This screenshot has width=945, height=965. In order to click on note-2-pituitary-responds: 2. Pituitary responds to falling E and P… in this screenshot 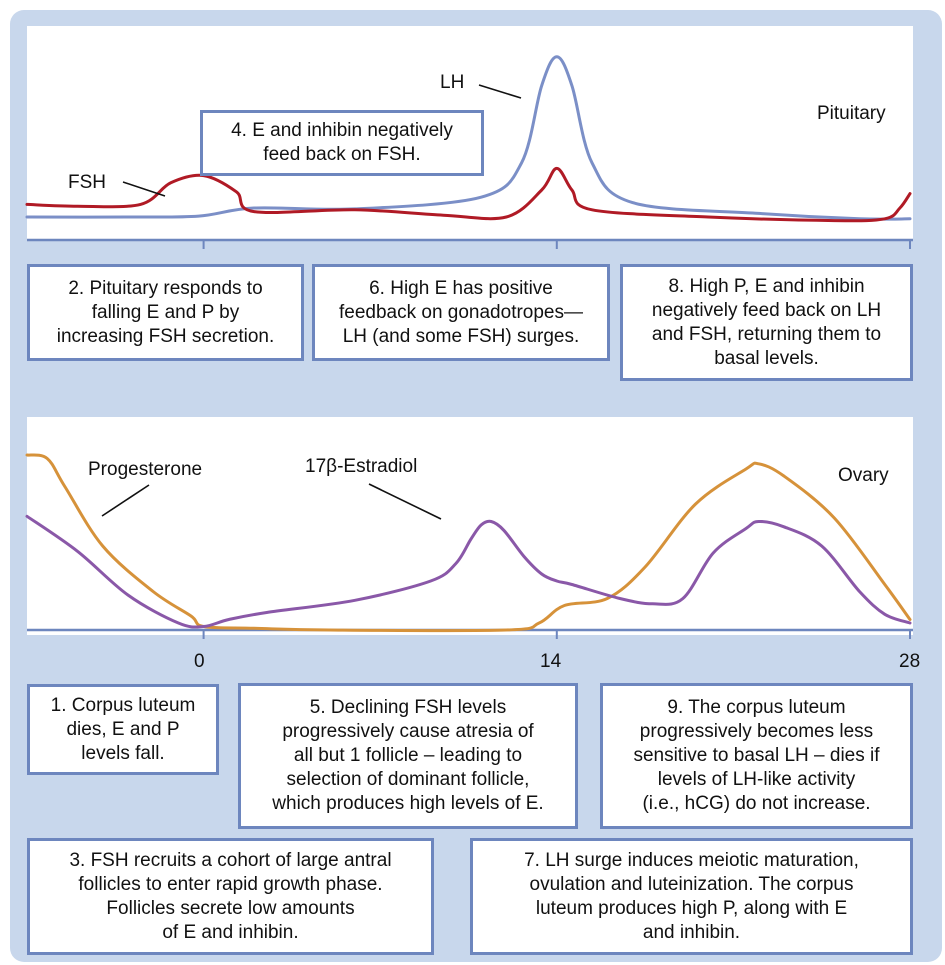, I will do `click(165, 312)`.